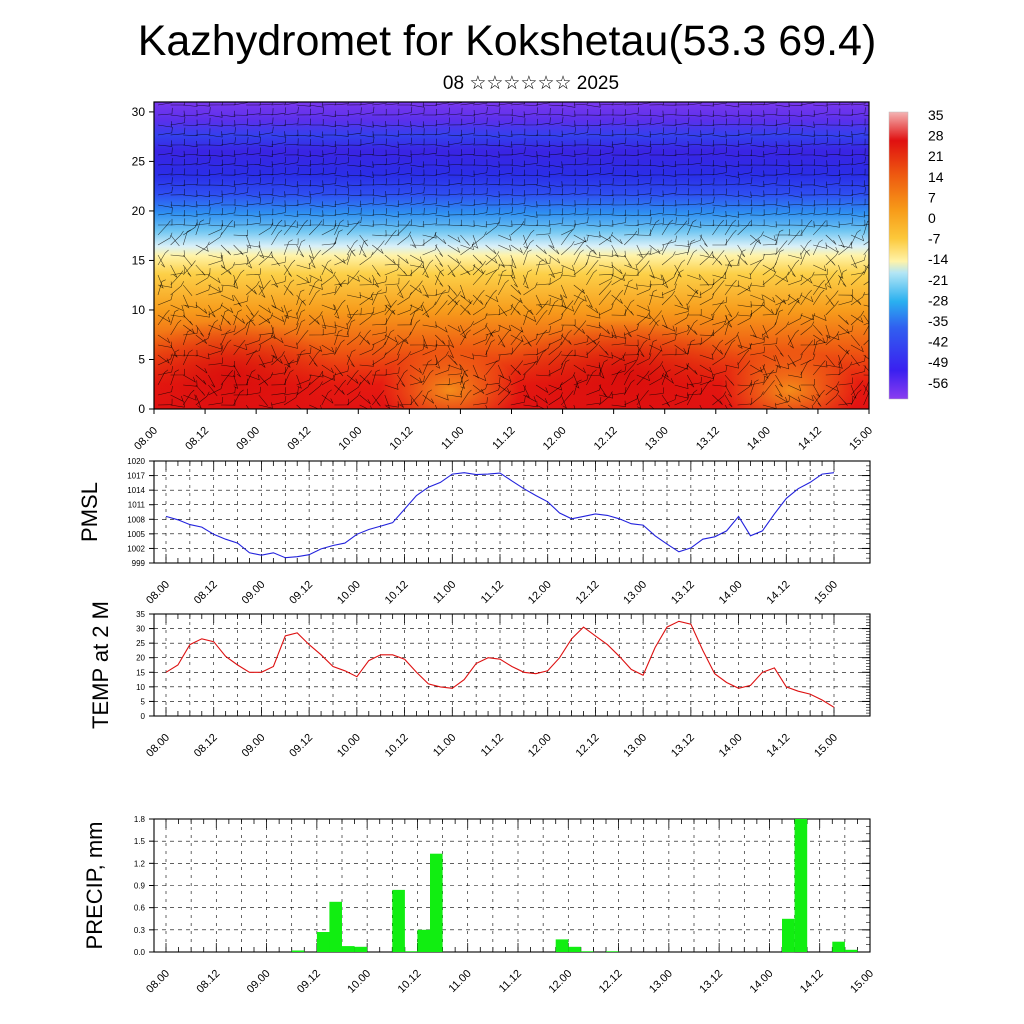 The image size is (1024, 1024). What do you see at coordinates (810, 439) in the screenshot?
I see `x-tick-label: 14.12` at bounding box center [810, 439].